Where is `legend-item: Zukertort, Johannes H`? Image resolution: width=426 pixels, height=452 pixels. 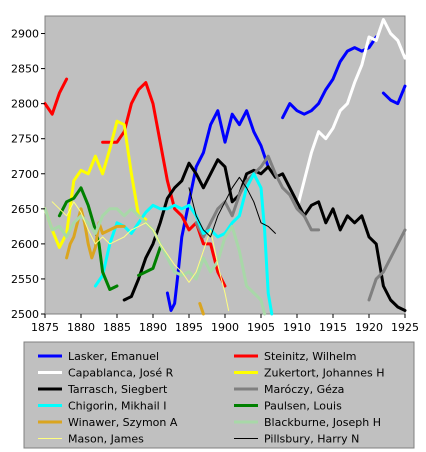 legend-item: Zukertort, Johannes H is located at coordinates (309, 373).